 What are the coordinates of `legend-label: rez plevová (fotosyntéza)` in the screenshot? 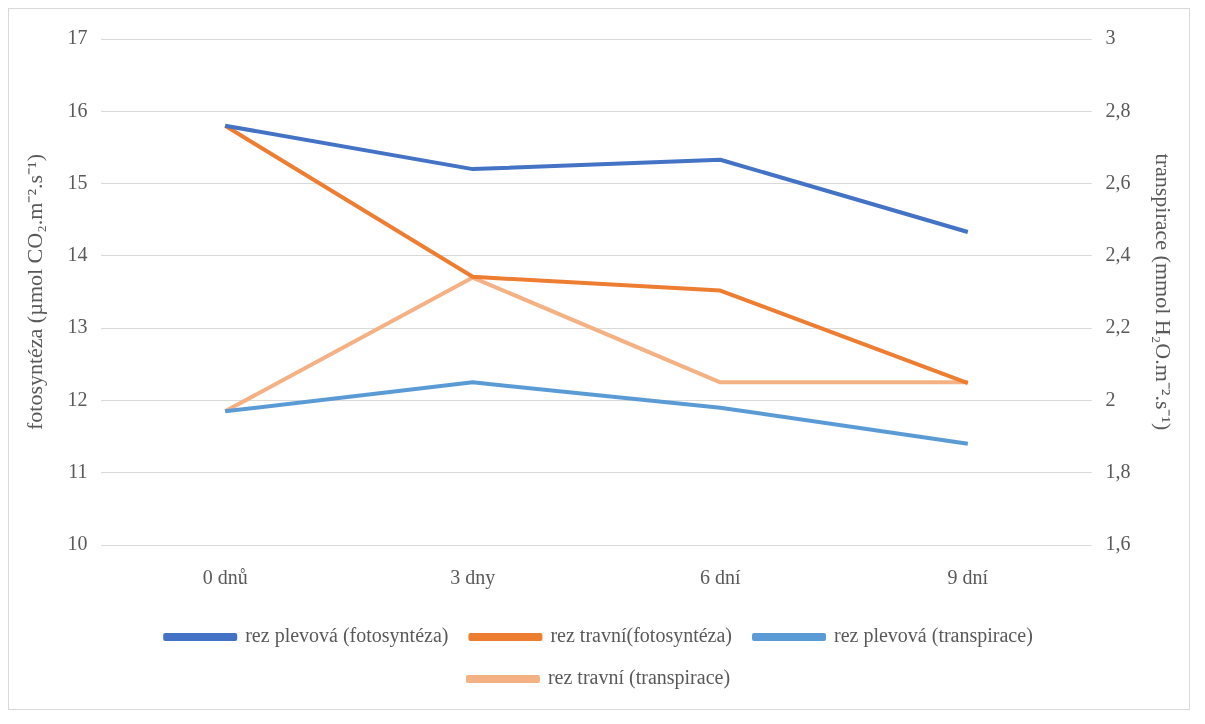 It's located at (347, 636).